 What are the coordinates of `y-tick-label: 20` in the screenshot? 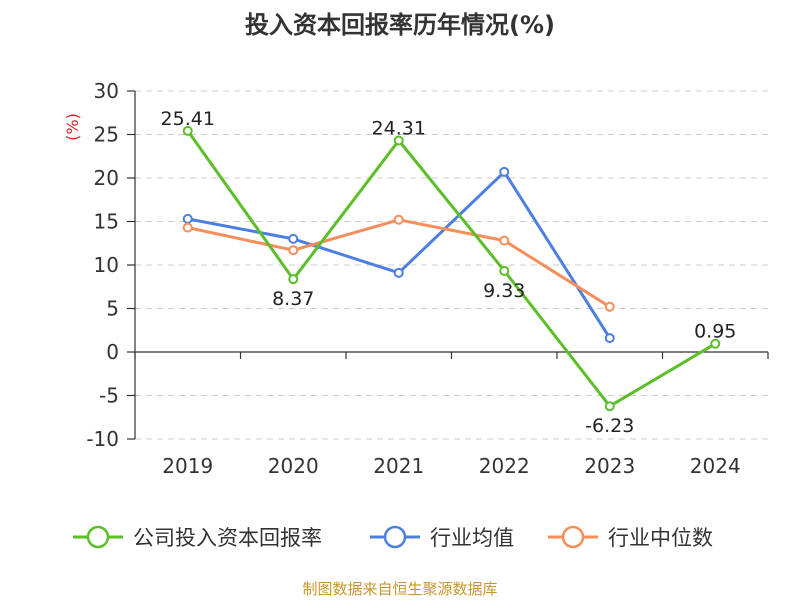 It's located at (106, 178).